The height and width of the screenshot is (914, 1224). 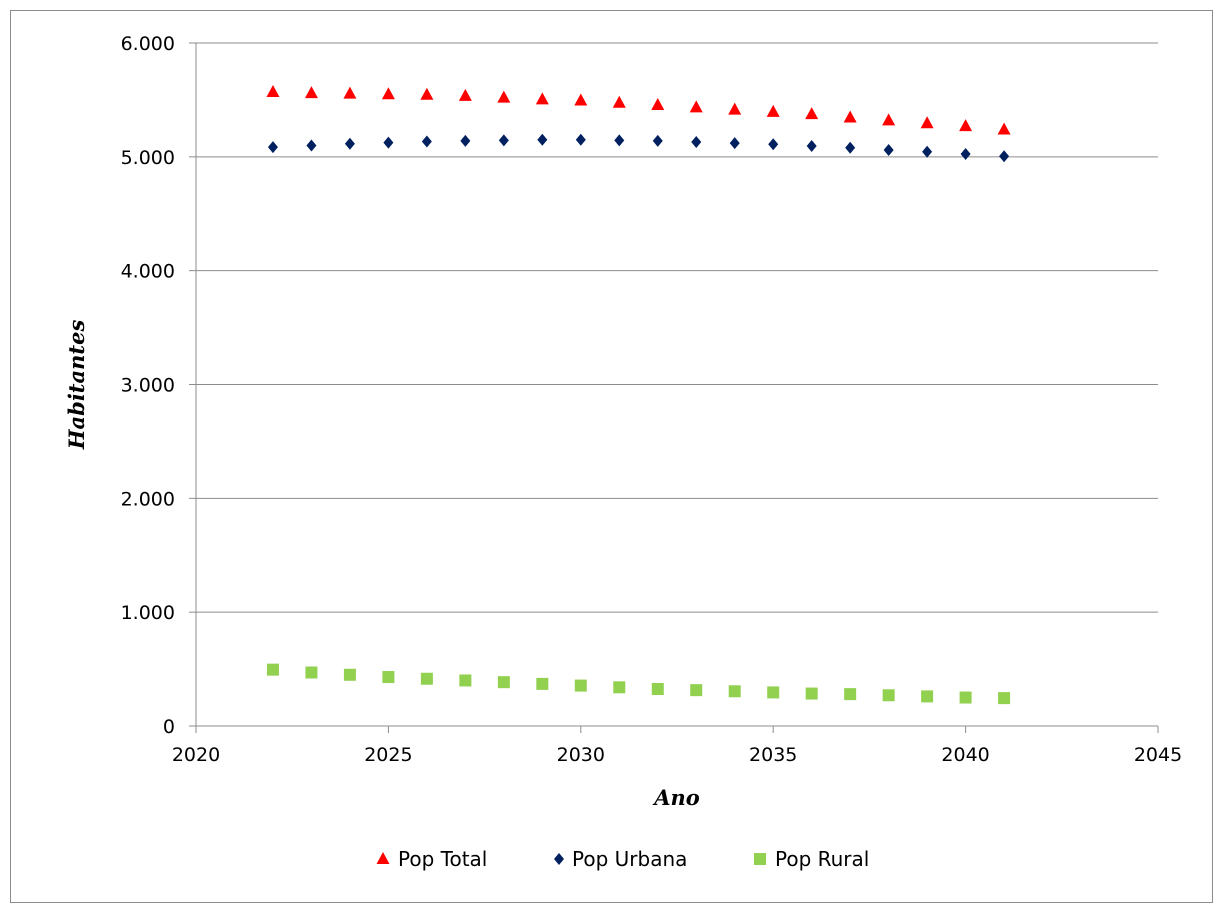 What do you see at coordinates (638, 684) in the screenshot?
I see `series-pop-rural` at bounding box center [638, 684].